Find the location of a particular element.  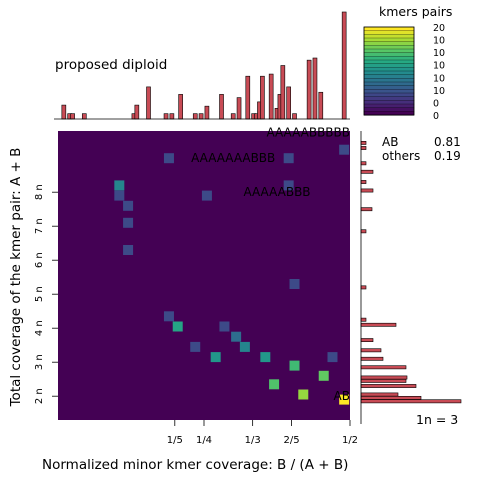

y-tick-label: 5 n is located at coordinates (39, 294).